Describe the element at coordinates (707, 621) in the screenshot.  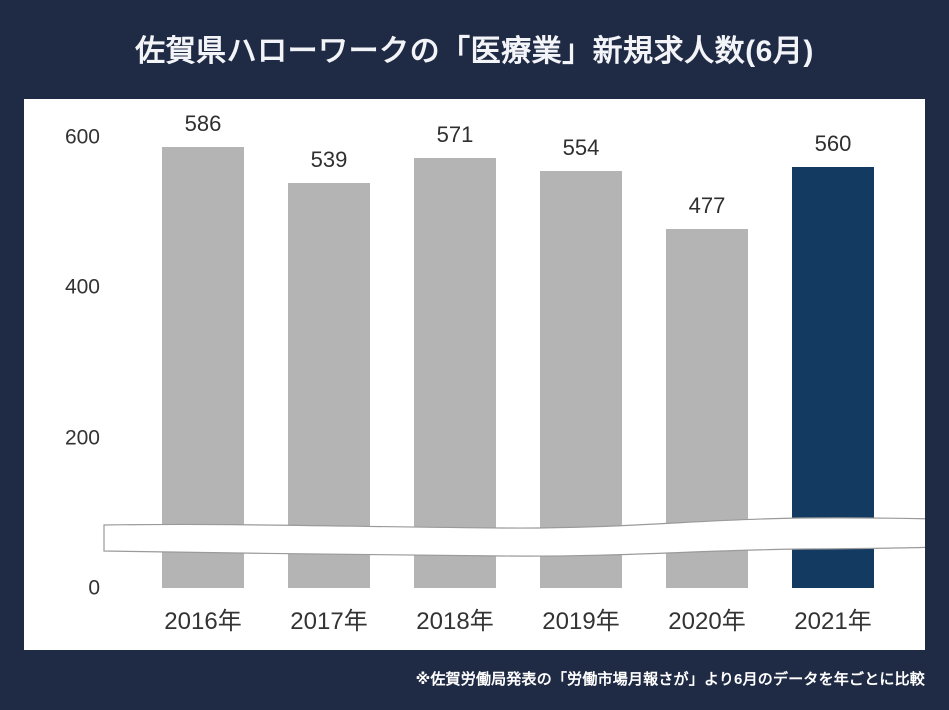
I see `x-axis-category-label: 2020年` at that location.